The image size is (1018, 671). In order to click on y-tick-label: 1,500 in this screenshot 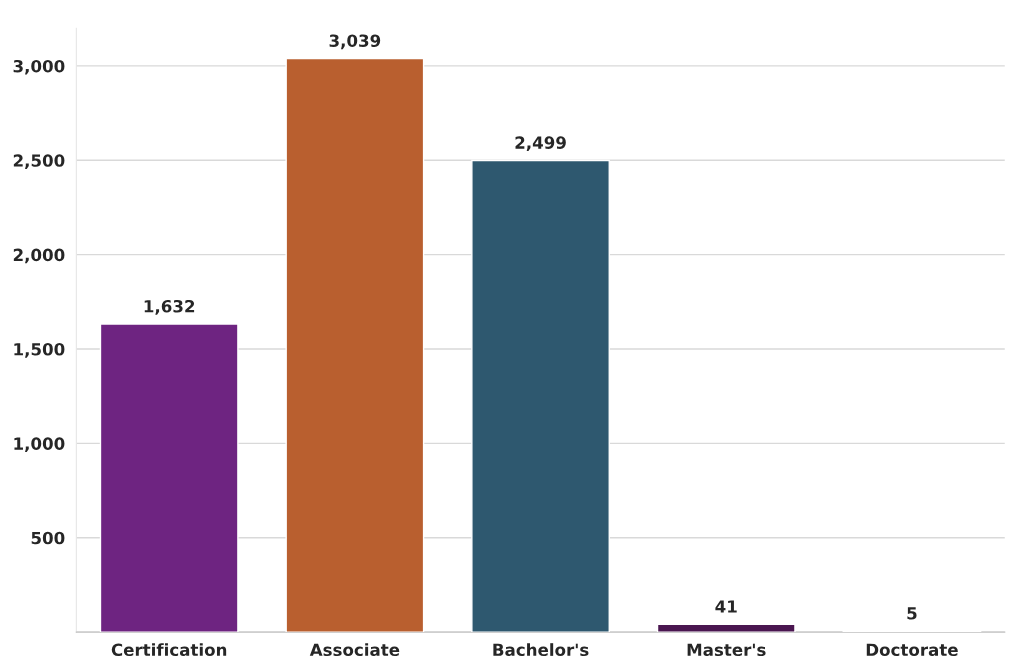, I will do `click(39, 350)`.